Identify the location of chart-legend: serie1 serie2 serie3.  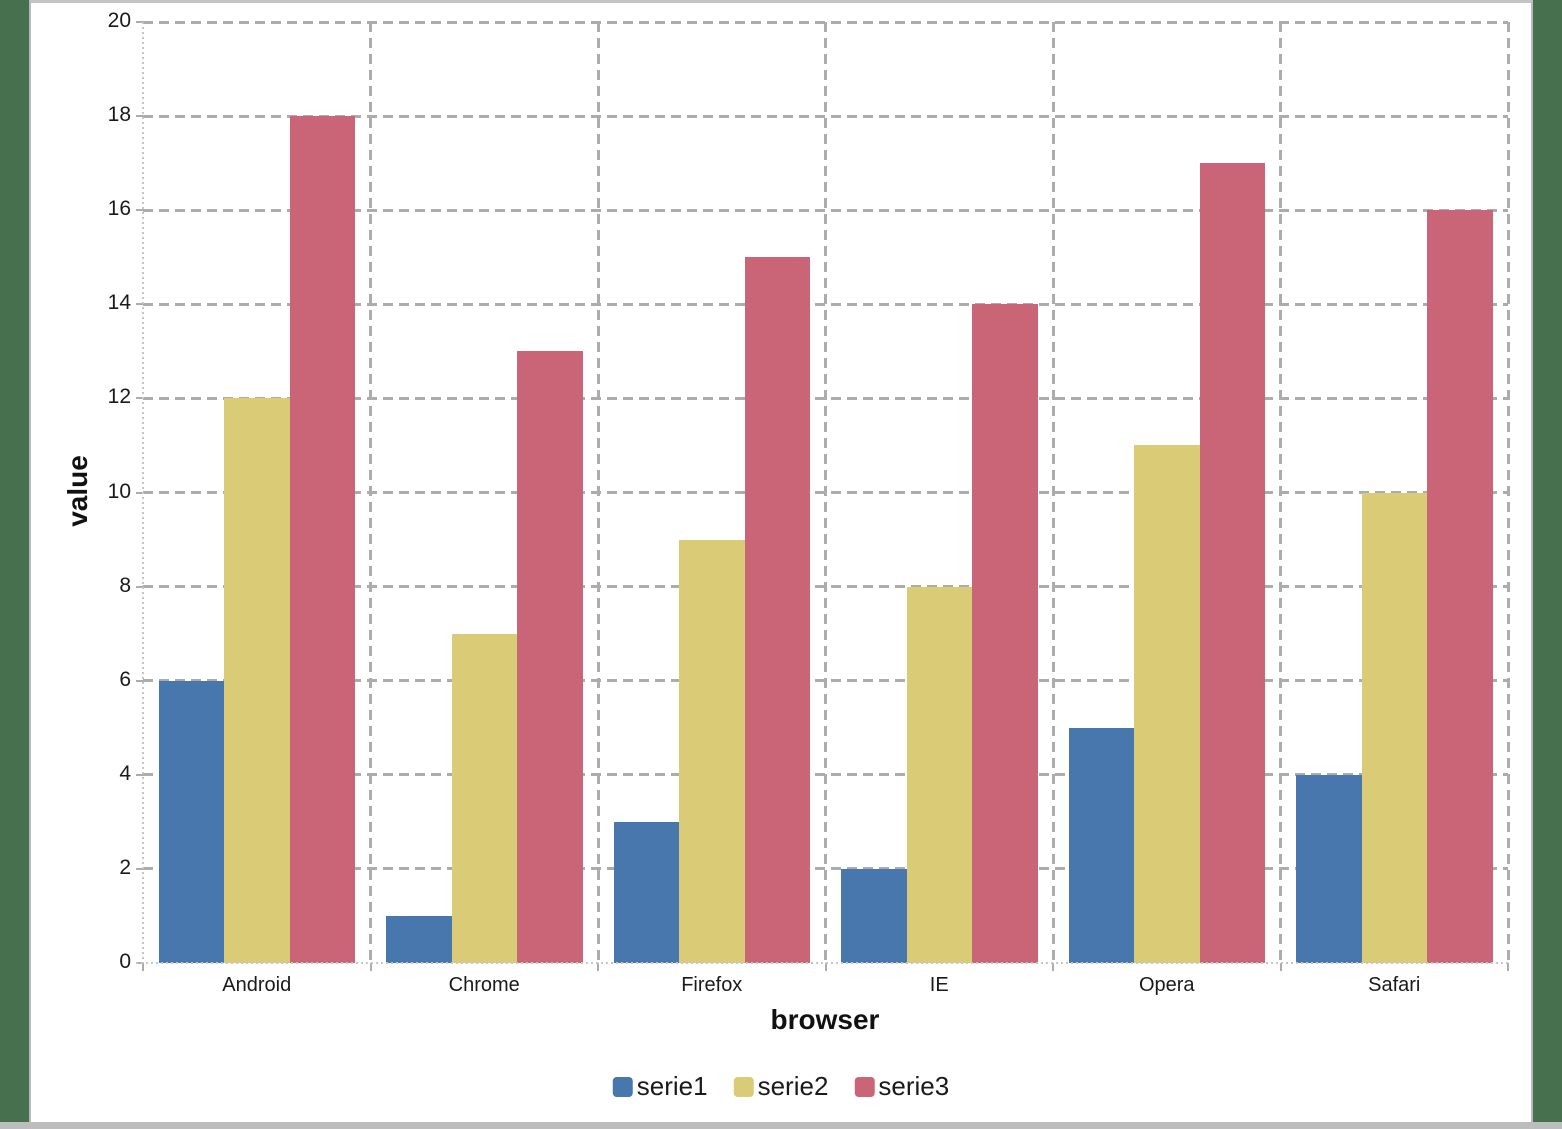
(780, 1086).